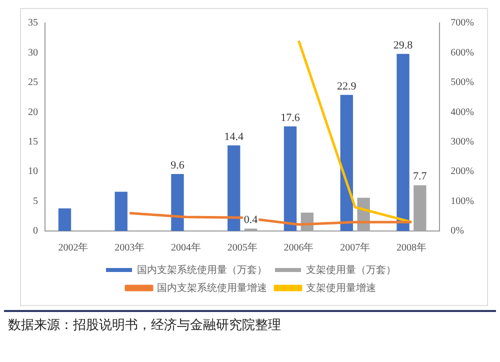 This screenshot has height=362, width=500. What do you see at coordinates (351, 270) in the screenshot?
I see `legend-label: 支架使用量（万套）` at bounding box center [351, 270].